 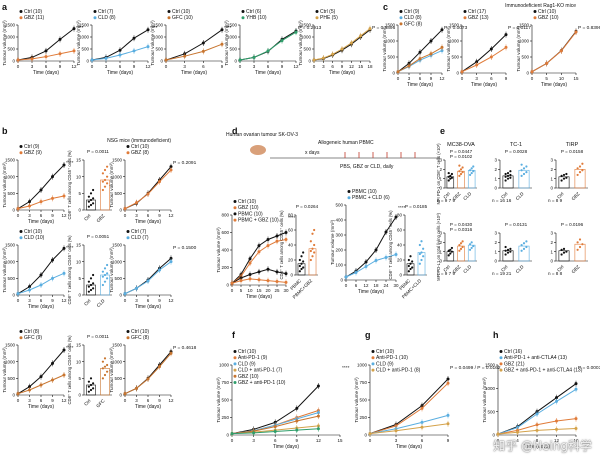 I want to click on significance-label: P = 0.0264, so click(x=307, y=206).